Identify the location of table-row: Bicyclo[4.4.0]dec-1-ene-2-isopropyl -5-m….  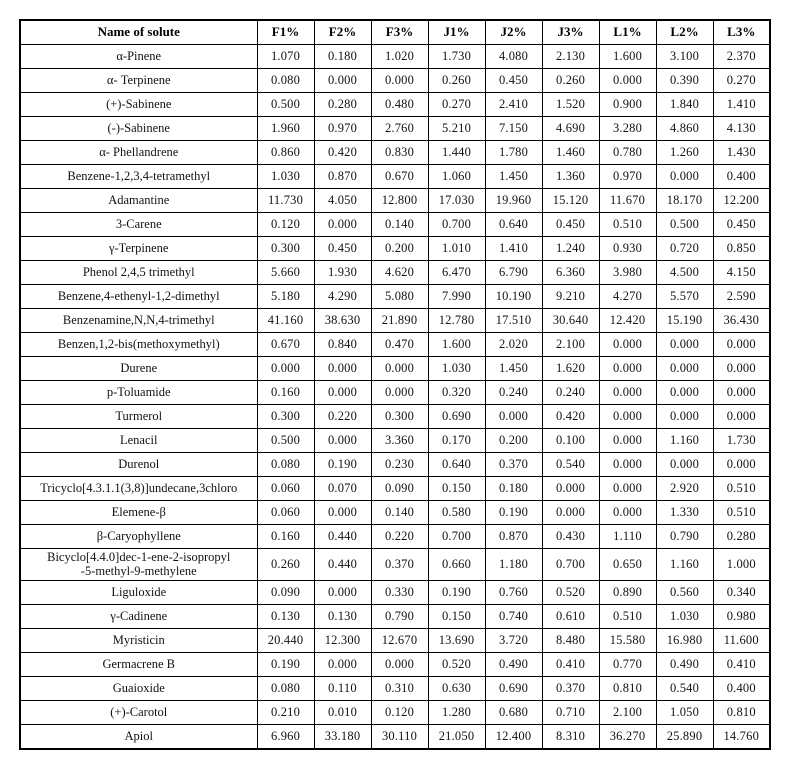
(395, 564).